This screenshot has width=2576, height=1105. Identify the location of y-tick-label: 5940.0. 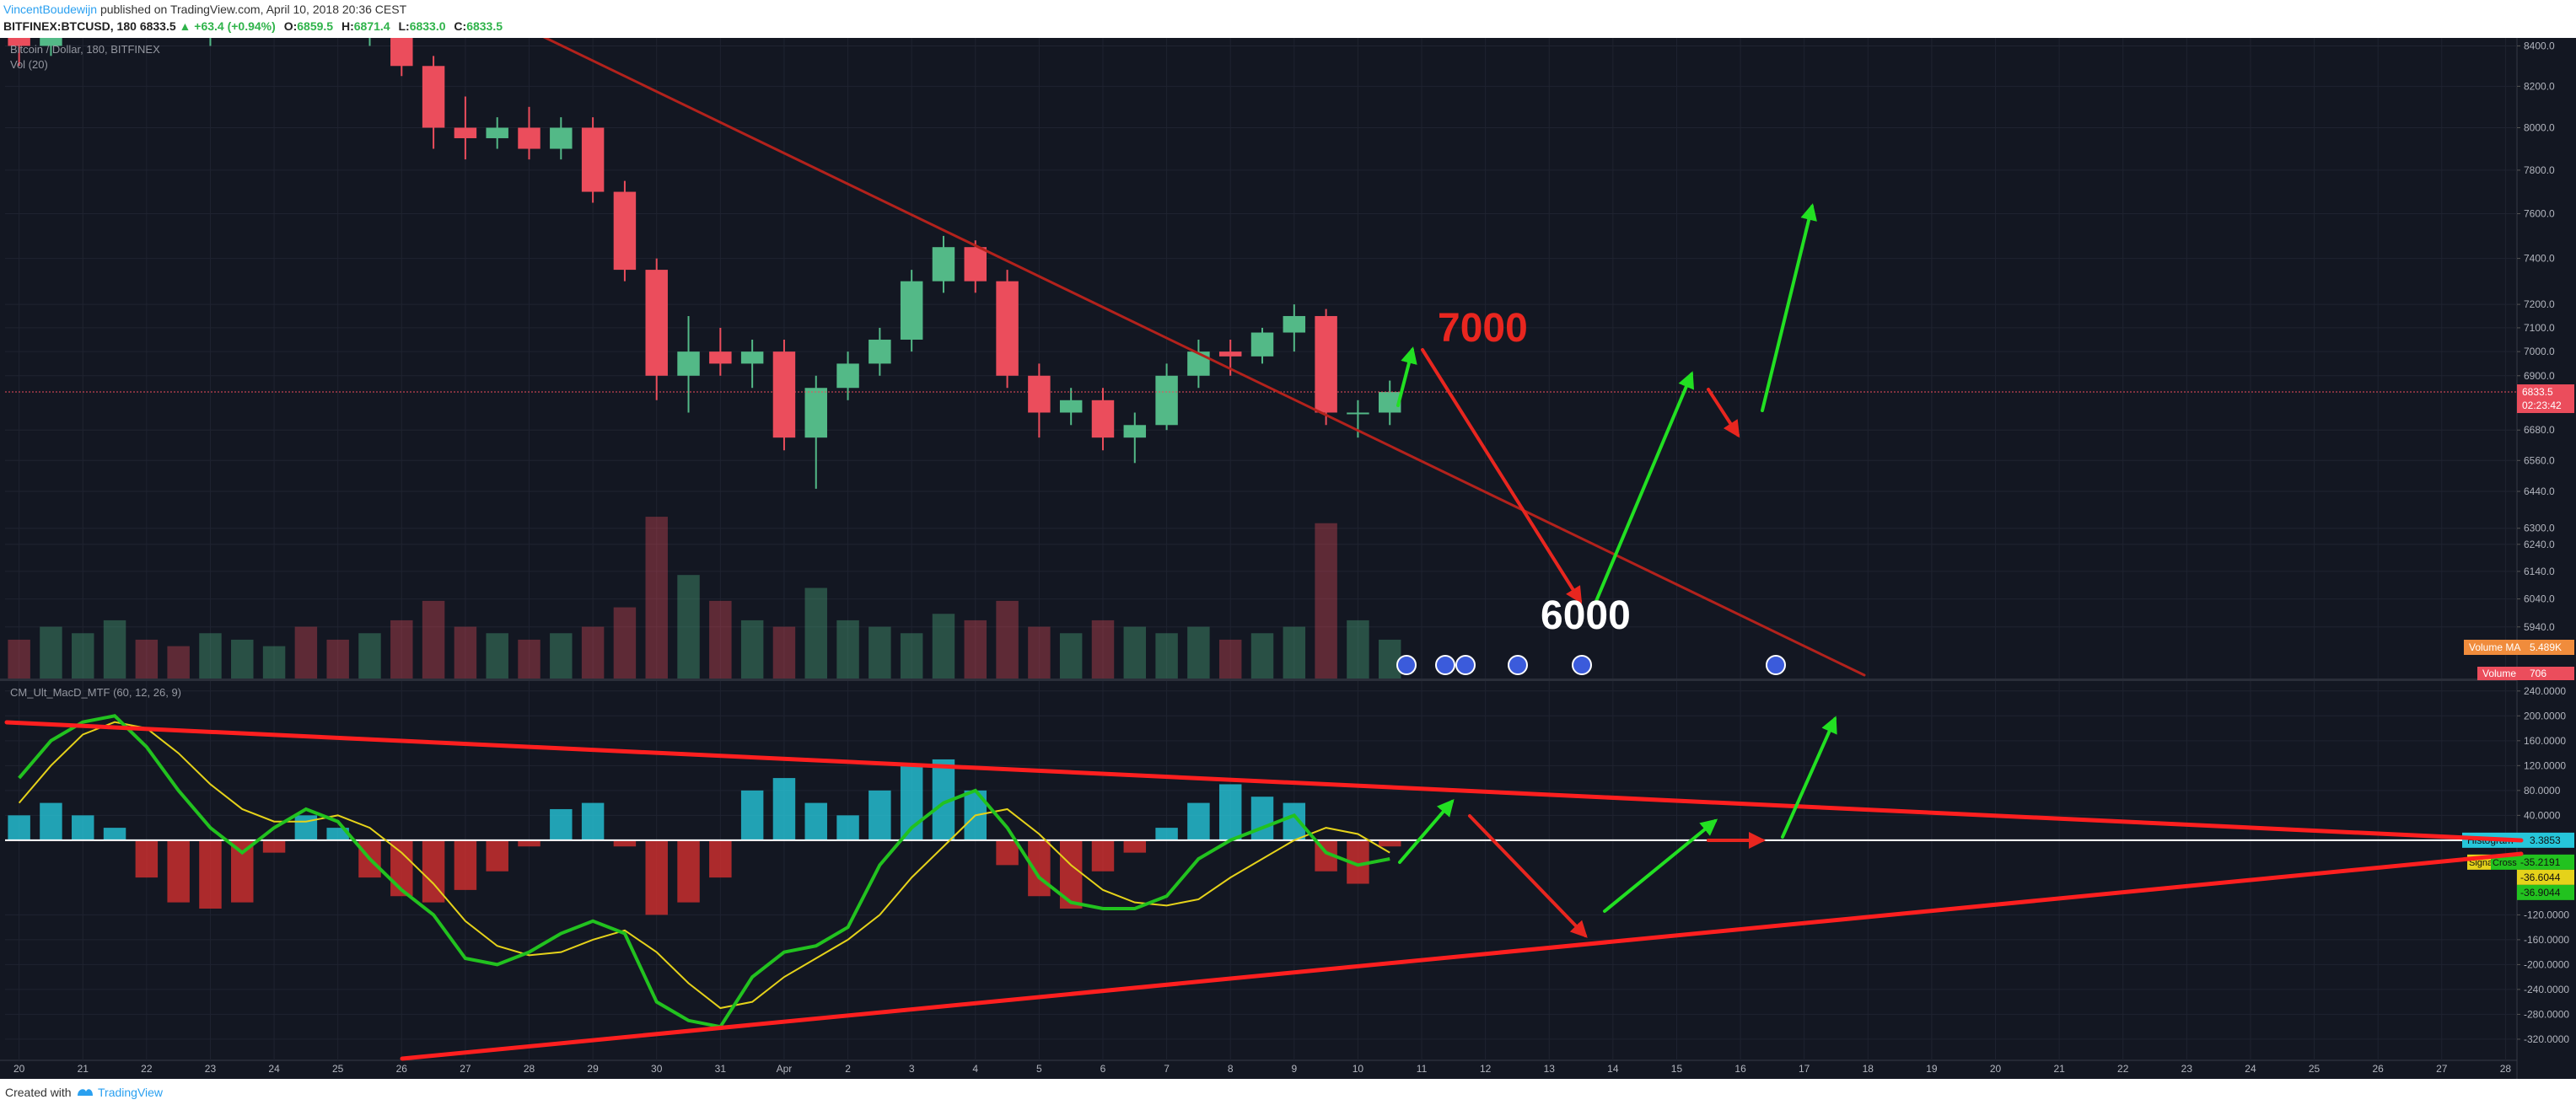
(2539, 627).